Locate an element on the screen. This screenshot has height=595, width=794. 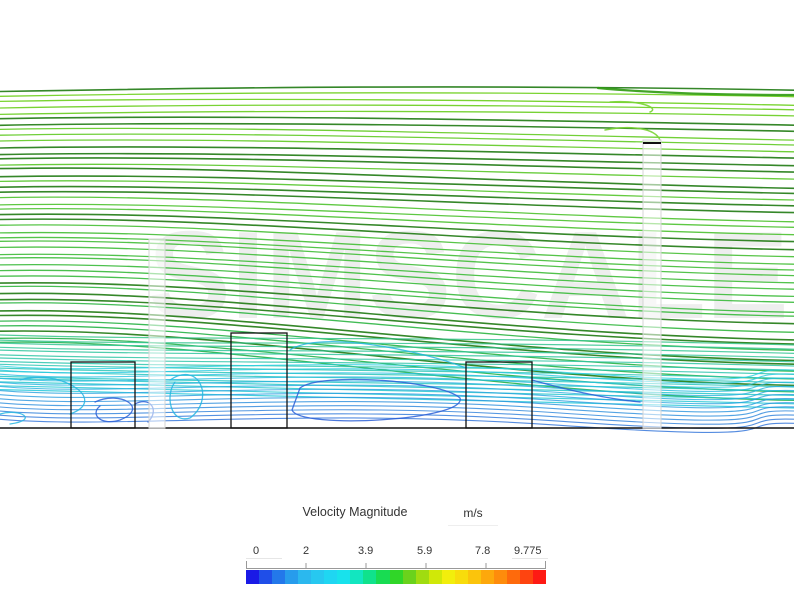
pole-left is located at coordinates (157, 333).